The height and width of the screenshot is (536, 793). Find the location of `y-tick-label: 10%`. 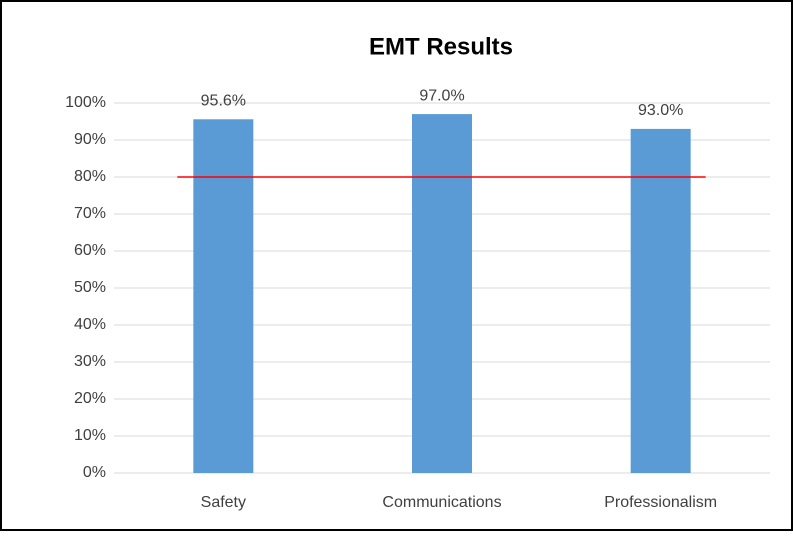

y-tick-label: 10% is located at coordinates (90, 435).